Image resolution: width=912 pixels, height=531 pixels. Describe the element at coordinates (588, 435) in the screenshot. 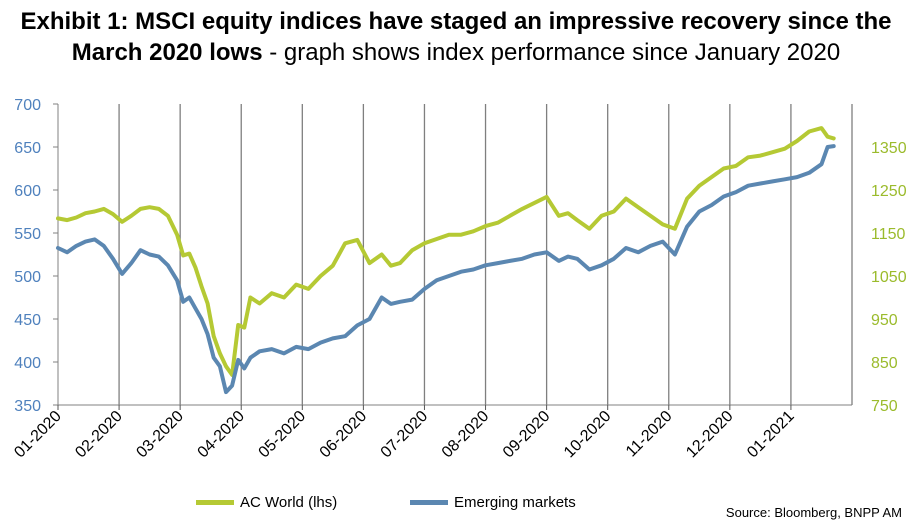

I see `x-tick-label-10-2020: 10-2020` at that location.